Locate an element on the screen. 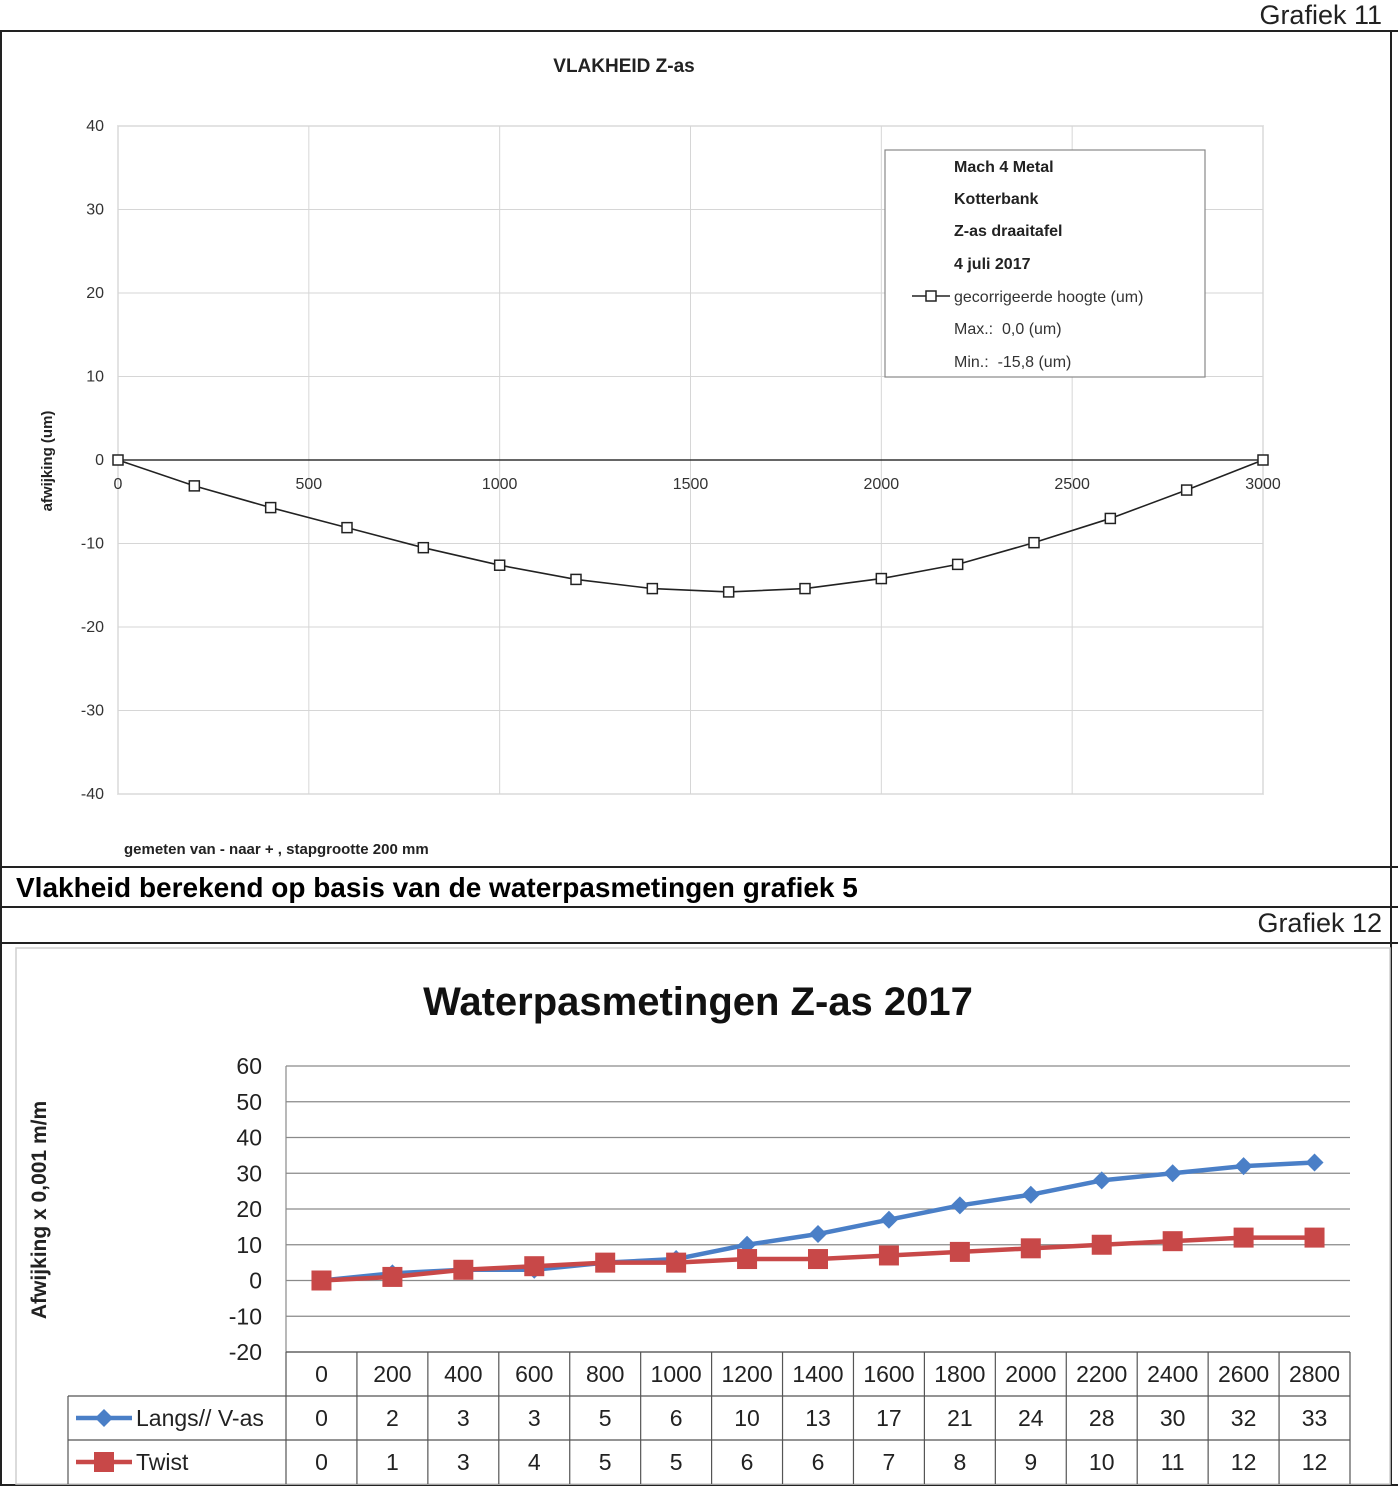 Image resolution: width=1400 pixels, height=1498 pixels. chart2-y-tick-label: 0 is located at coordinates (255, 1281).